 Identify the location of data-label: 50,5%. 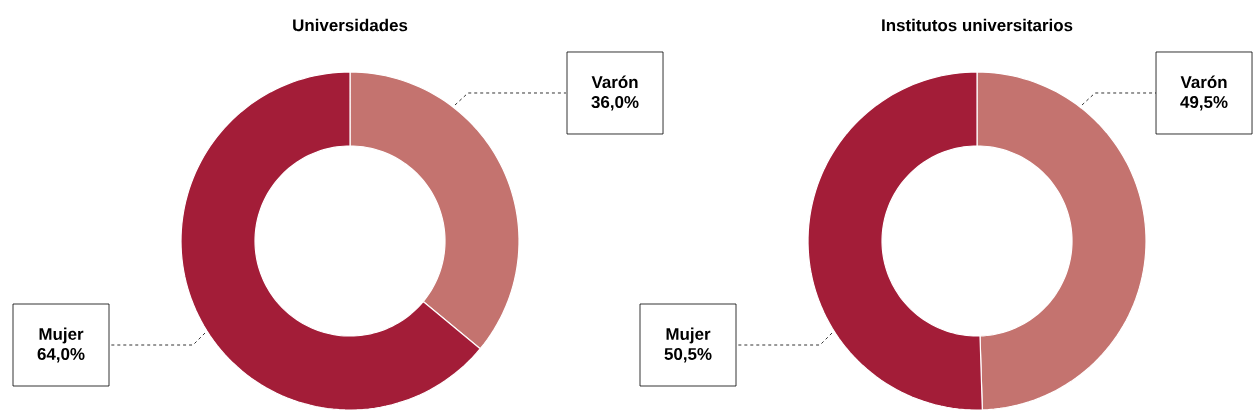
(688, 355).